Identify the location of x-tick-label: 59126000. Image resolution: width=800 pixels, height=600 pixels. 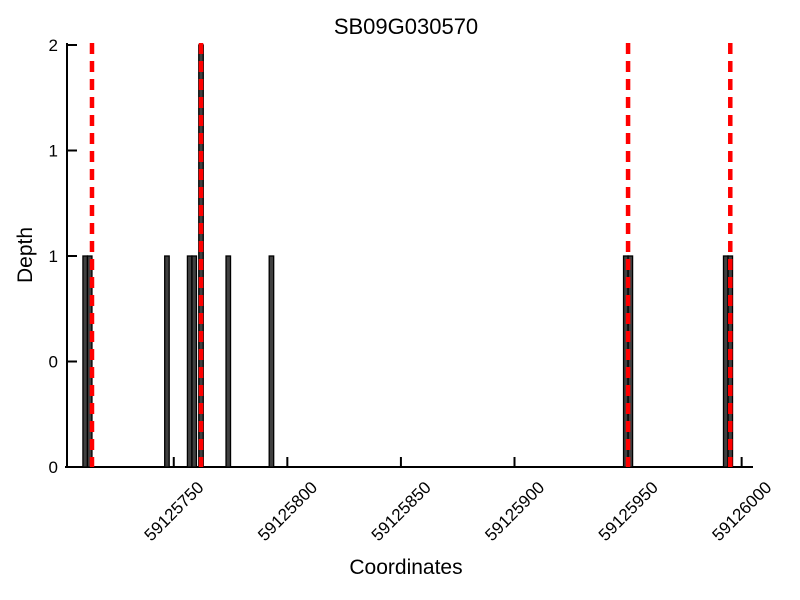
(742, 511).